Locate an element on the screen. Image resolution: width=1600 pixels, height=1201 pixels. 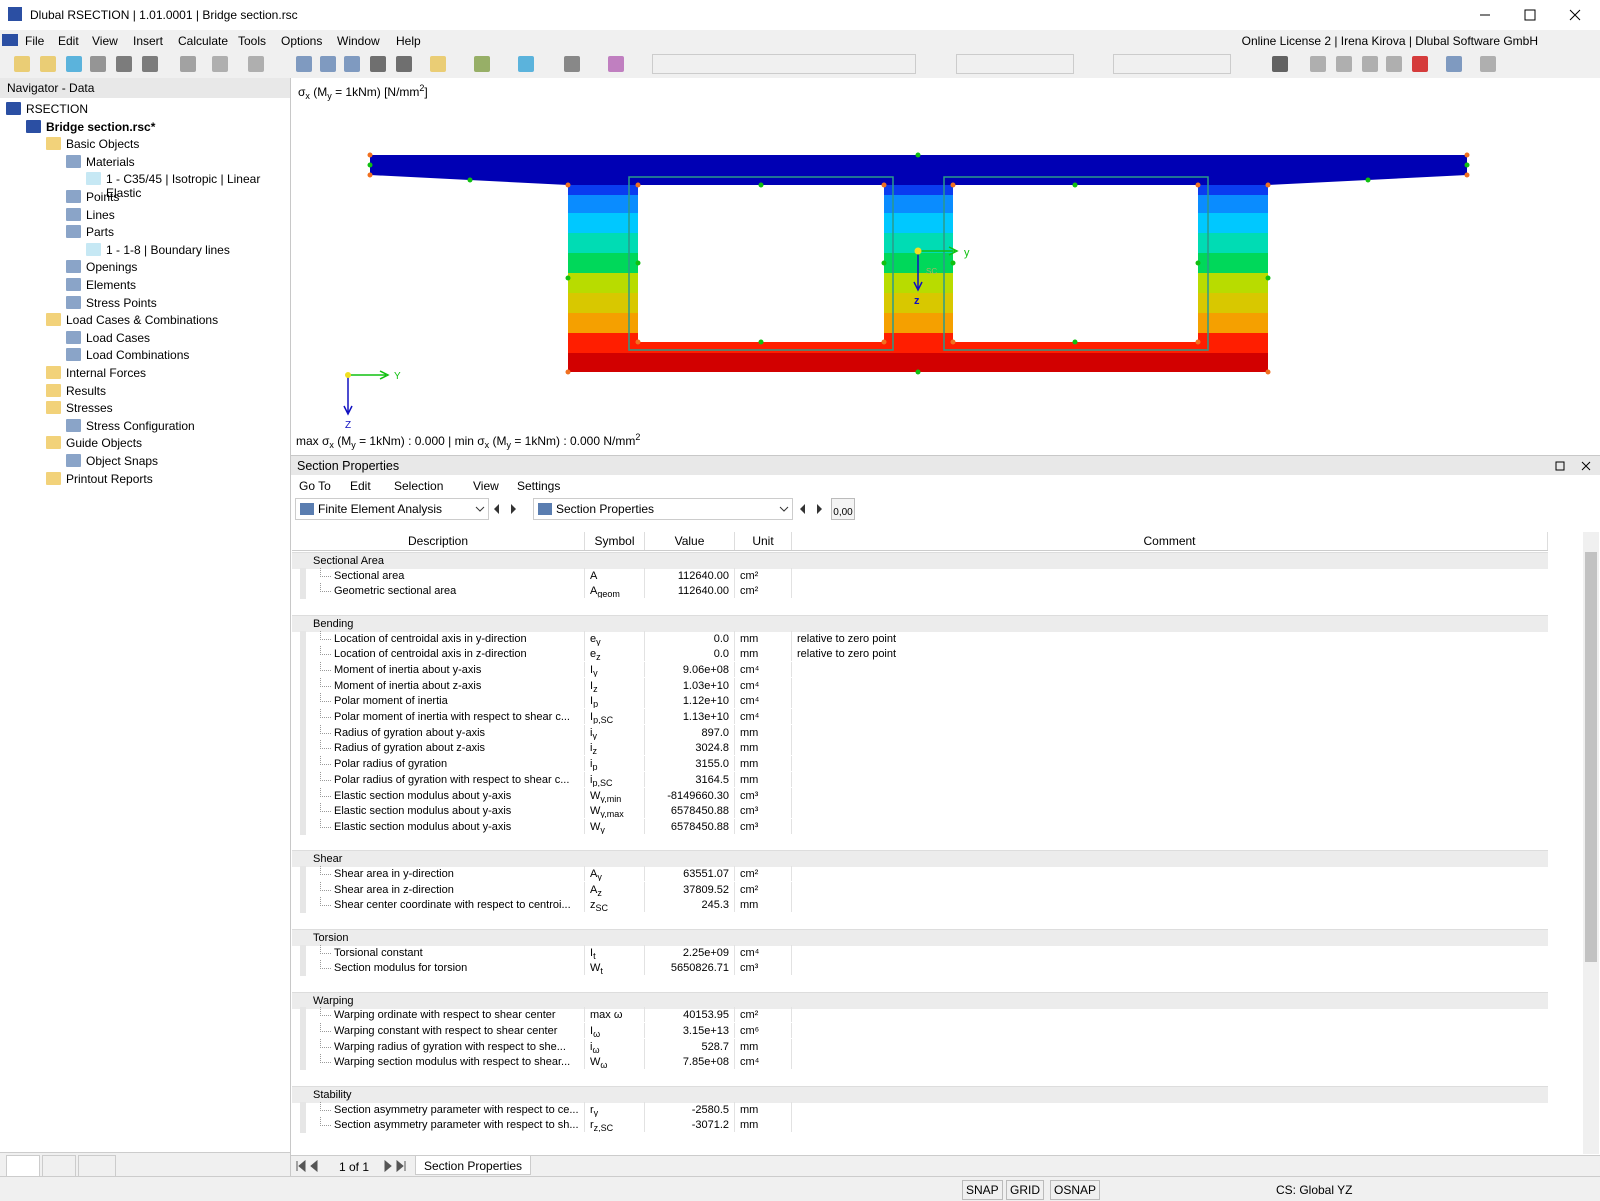
menu-item: Tools is located at coordinates (252, 41).